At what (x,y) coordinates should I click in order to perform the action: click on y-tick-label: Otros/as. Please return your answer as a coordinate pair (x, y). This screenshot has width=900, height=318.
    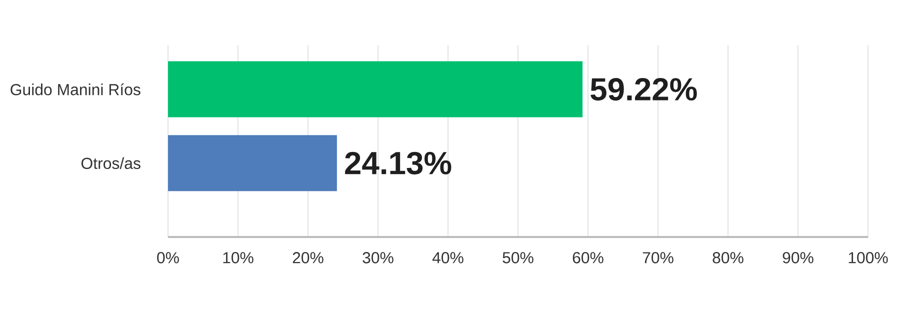
    Looking at the image, I should click on (110, 163).